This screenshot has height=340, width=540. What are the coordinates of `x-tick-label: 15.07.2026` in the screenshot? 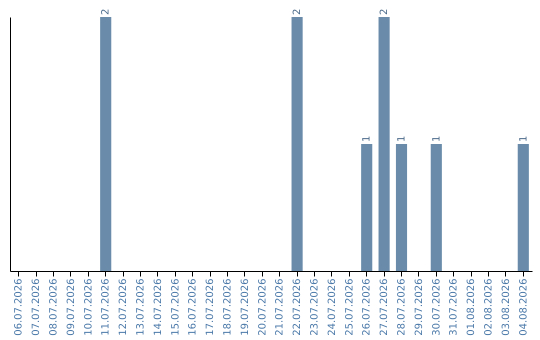 It's located at (176, 307).